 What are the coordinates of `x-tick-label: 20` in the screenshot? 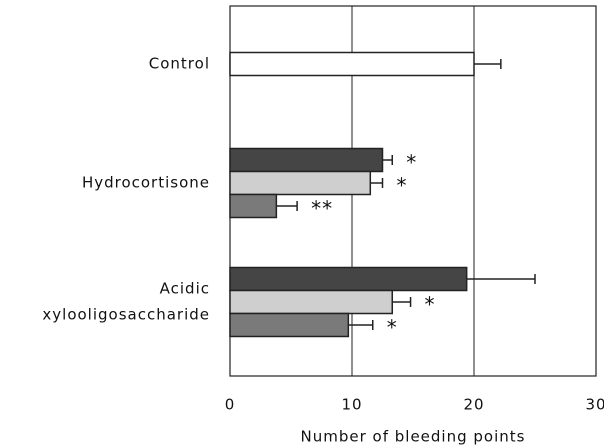 It's located at (473, 405).